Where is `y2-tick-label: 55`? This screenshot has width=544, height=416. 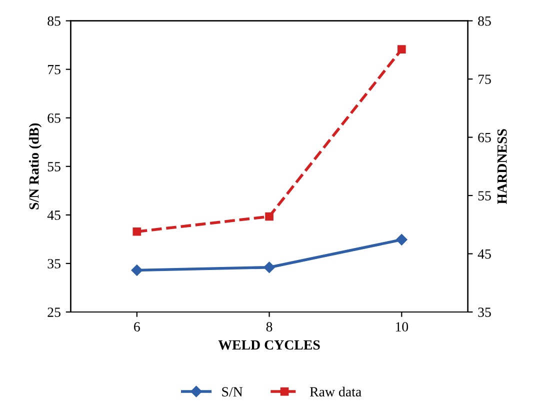
y2-tick-label: 55 is located at coordinates (484, 195).